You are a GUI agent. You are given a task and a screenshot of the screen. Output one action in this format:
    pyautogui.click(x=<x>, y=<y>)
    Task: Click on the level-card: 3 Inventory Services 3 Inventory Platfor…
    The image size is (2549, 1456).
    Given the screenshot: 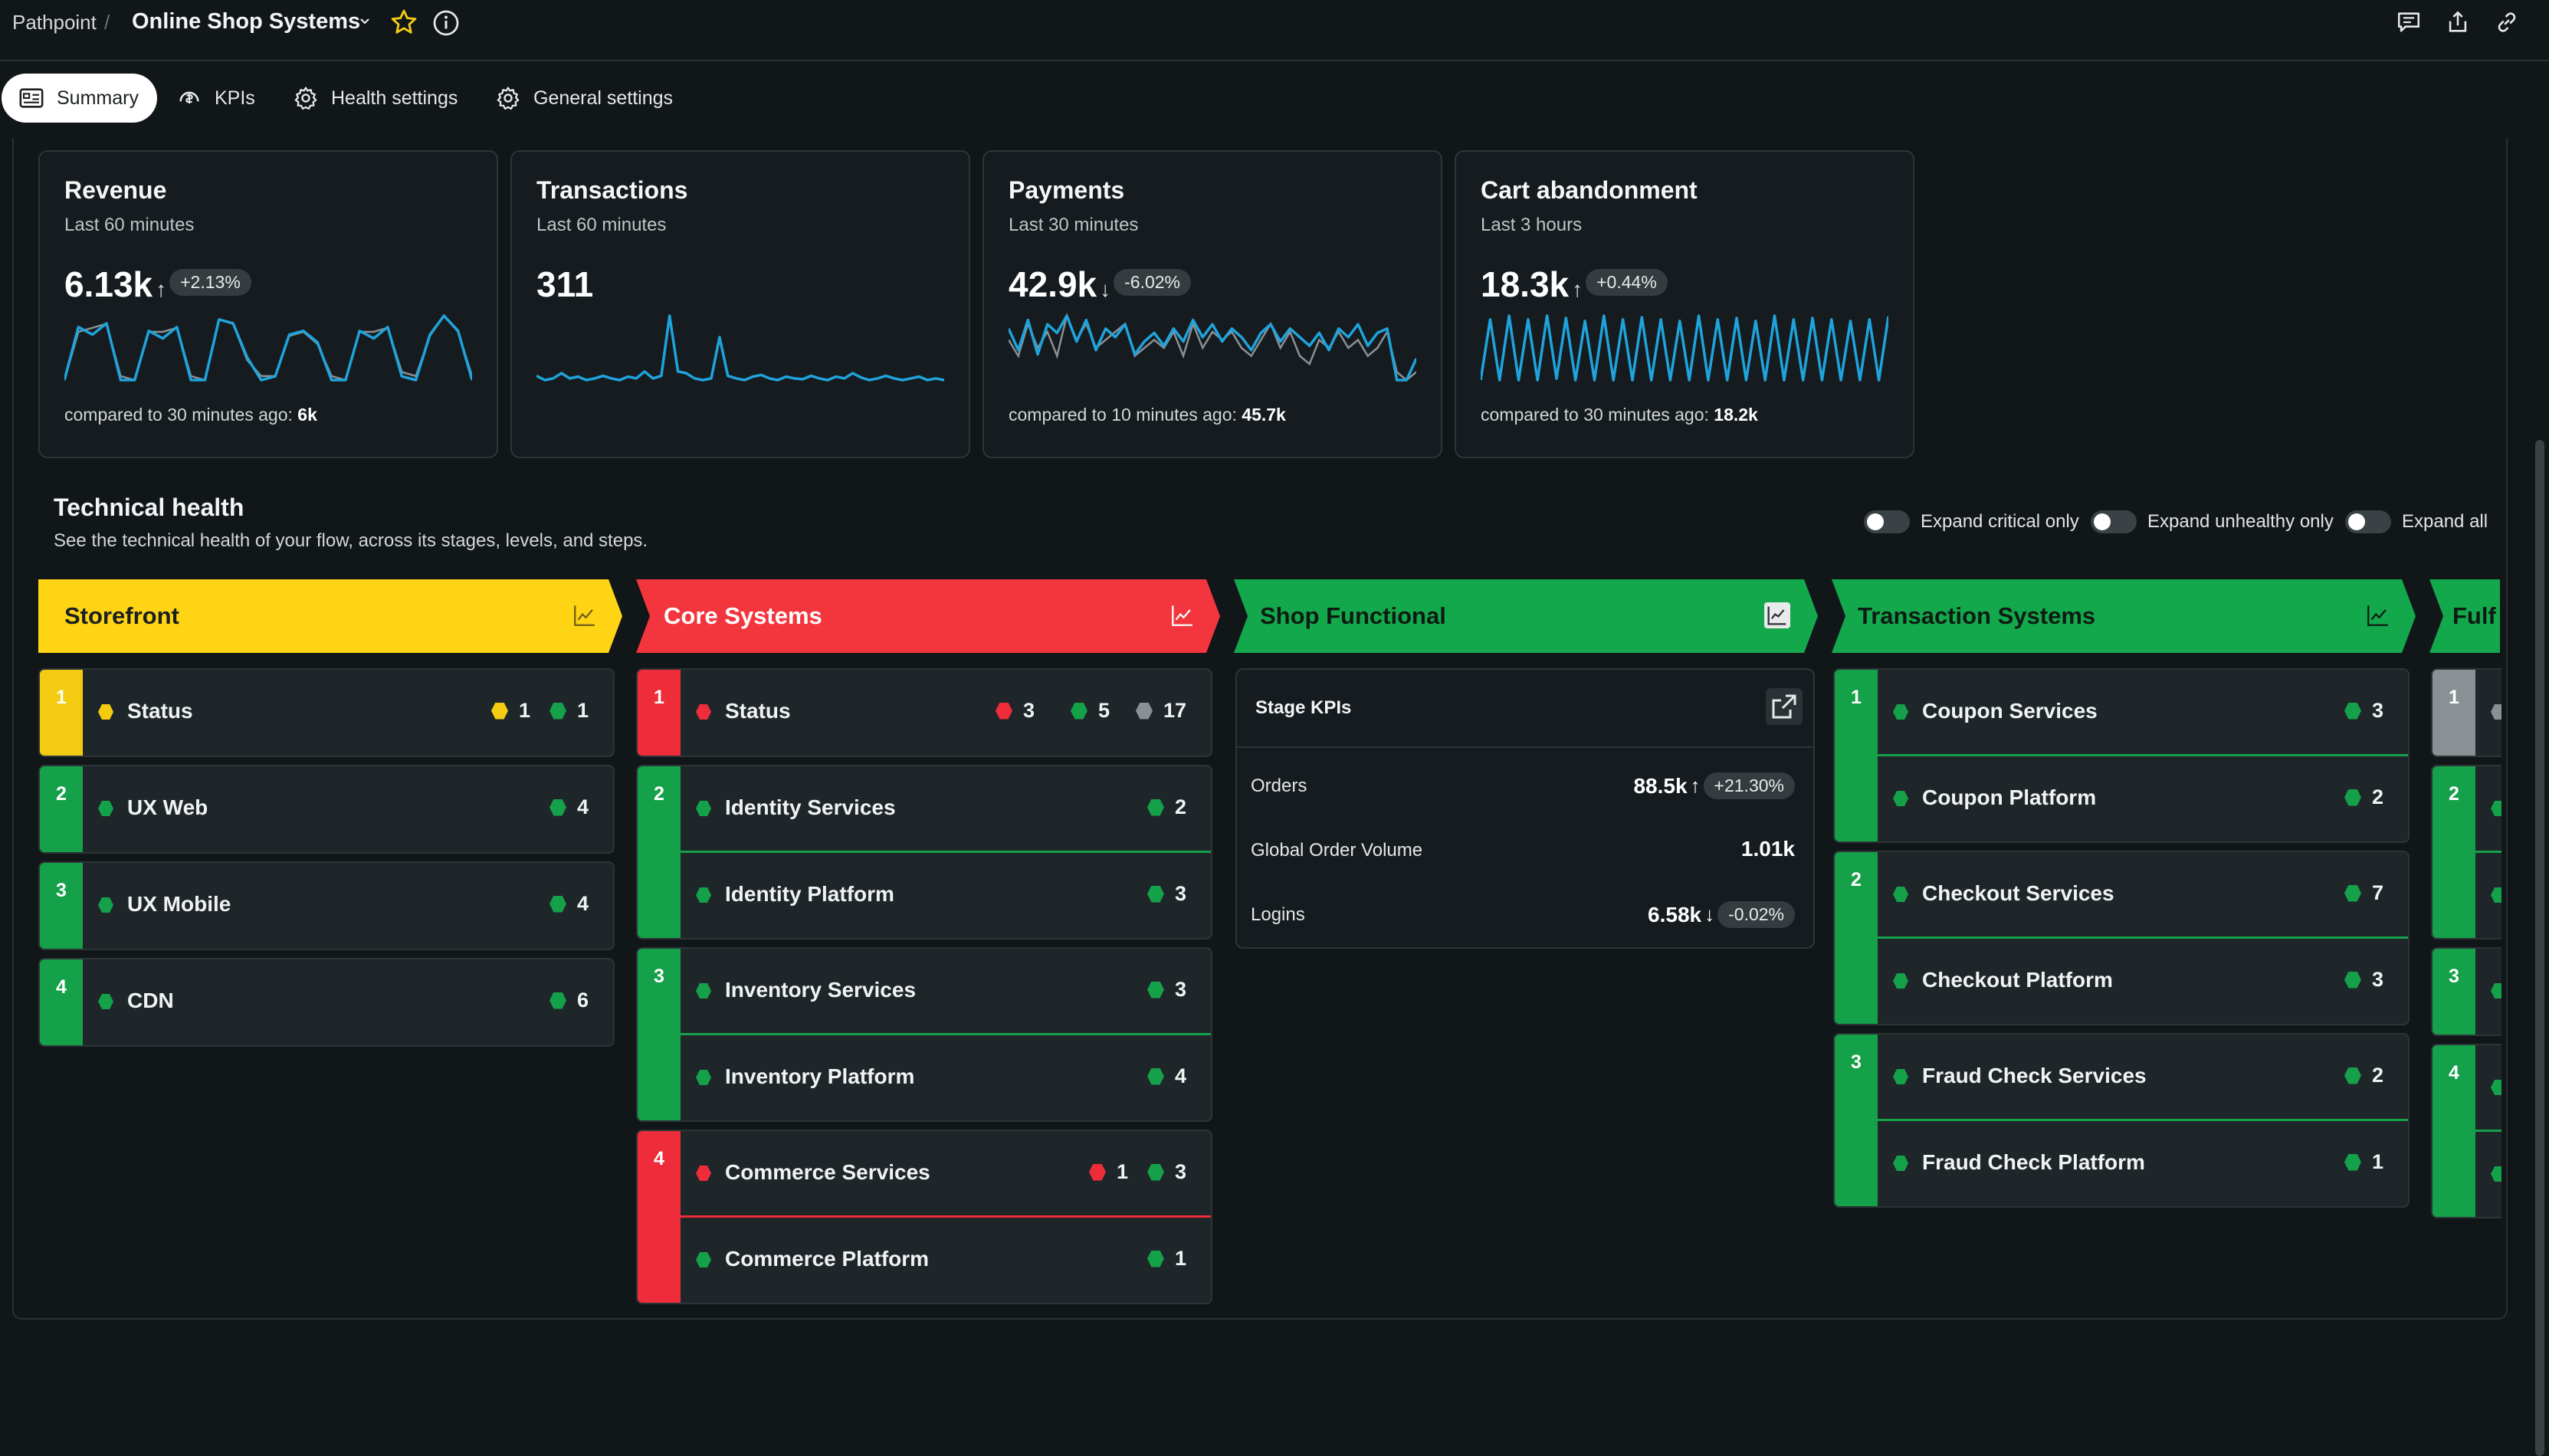 What is the action you would take?
    pyautogui.click(x=924, y=1034)
    